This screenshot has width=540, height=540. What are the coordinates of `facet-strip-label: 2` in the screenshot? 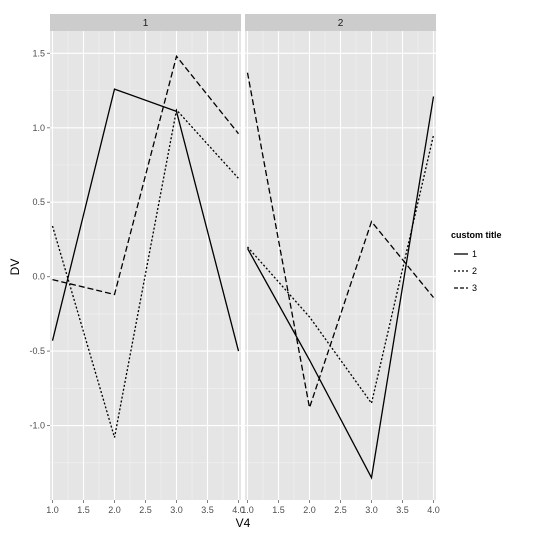 It's located at (341, 23).